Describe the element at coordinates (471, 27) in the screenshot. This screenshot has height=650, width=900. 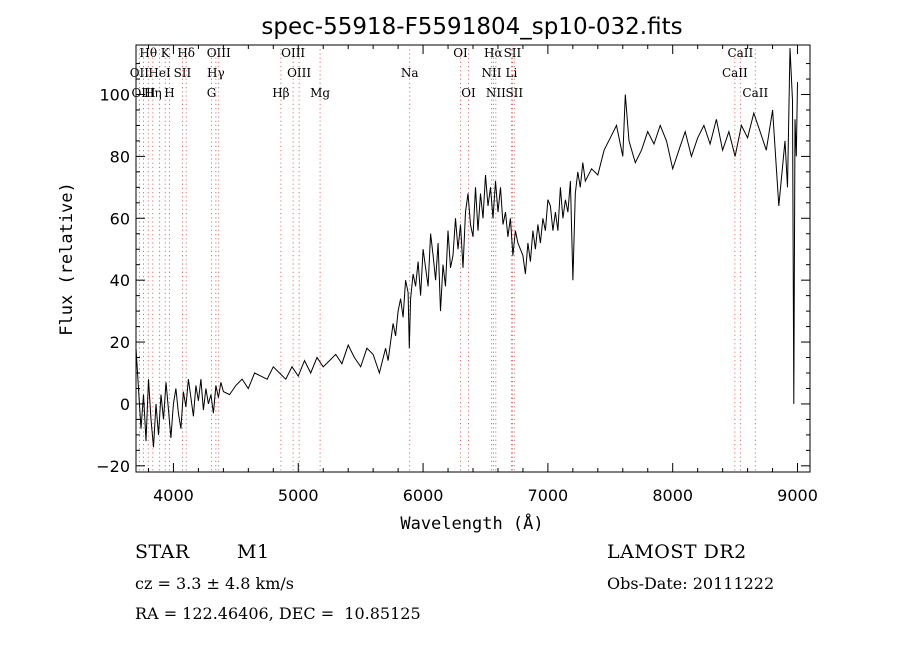
I see `chart-title: spec-55918-F5591804_sp10-032.fits` at that location.